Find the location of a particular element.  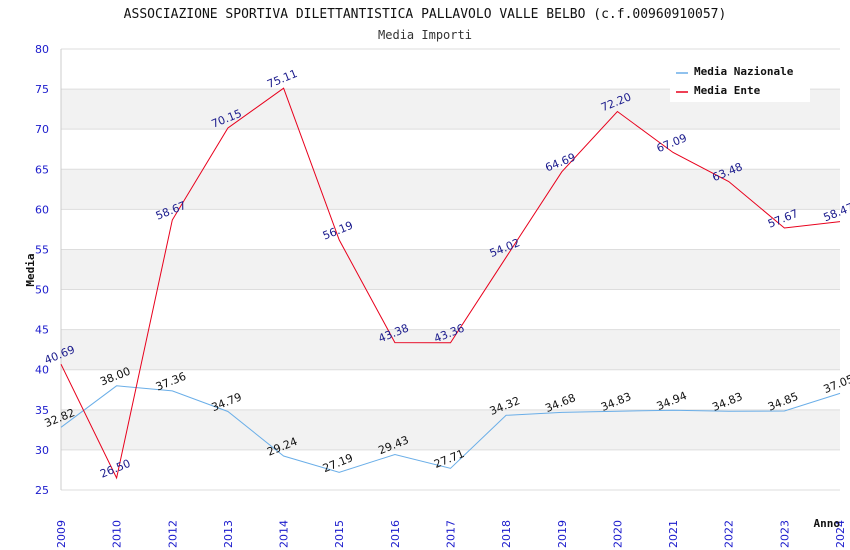

data-label: 37.05 is located at coordinates (836, 384).